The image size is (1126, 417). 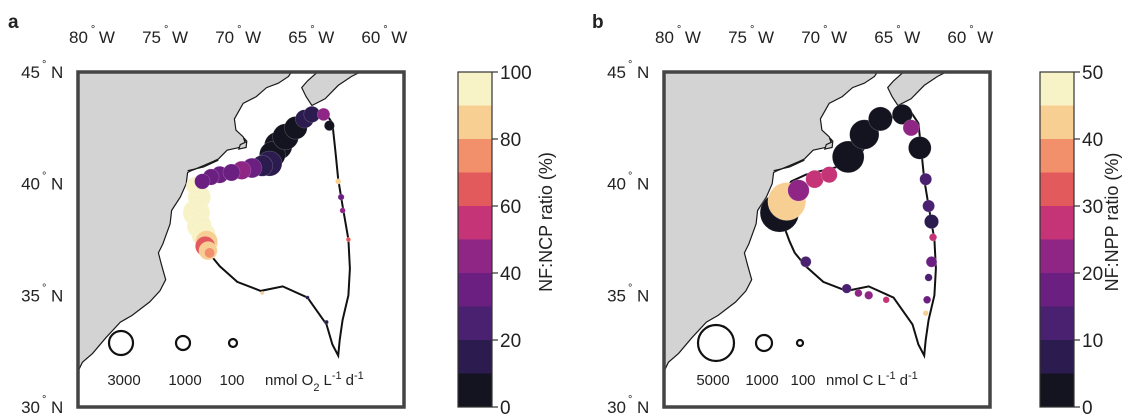 What do you see at coordinates (42, 70) in the screenshot?
I see `lat-tick-label: 45 ° N` at bounding box center [42, 70].